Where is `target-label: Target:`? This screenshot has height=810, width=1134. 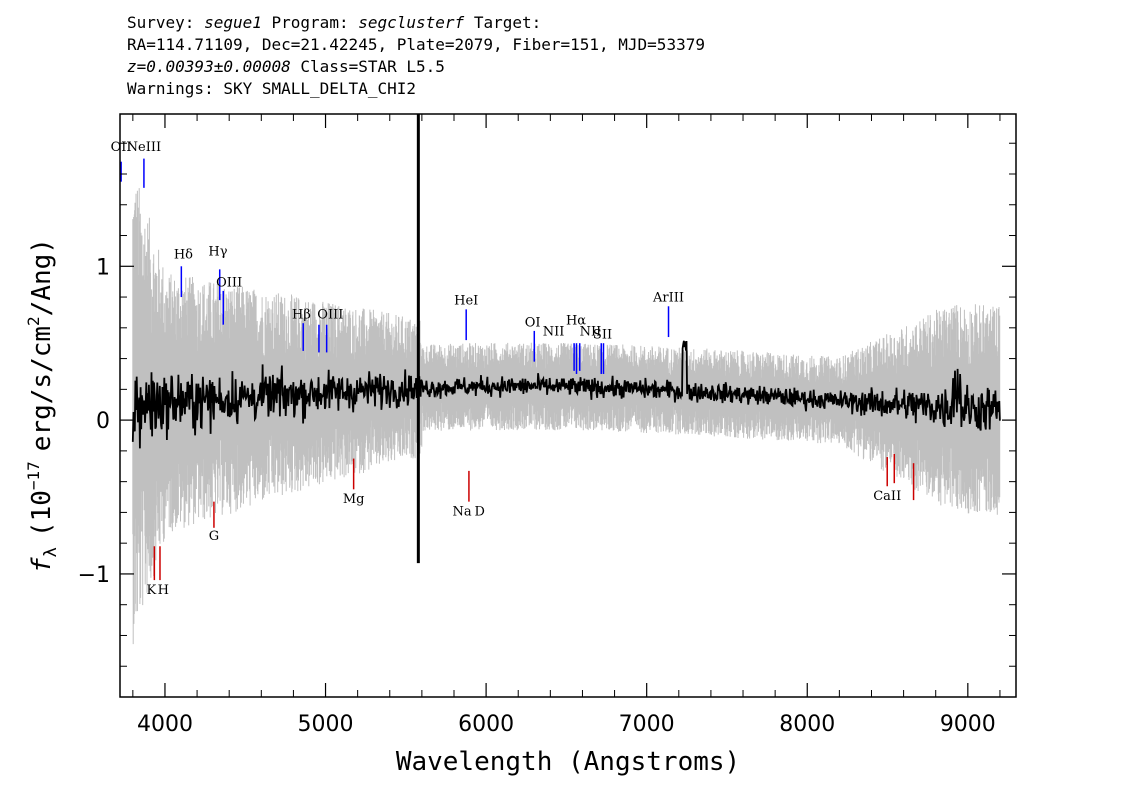
target-label: Target: is located at coordinates (507, 22).